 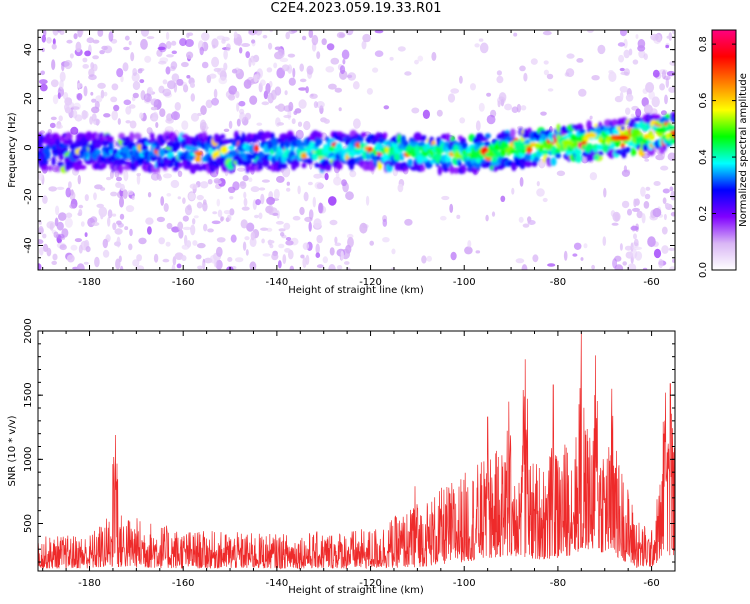 What do you see at coordinates (651, 583) in the screenshot?
I see `snr-x-tick-label: -60` at bounding box center [651, 583].